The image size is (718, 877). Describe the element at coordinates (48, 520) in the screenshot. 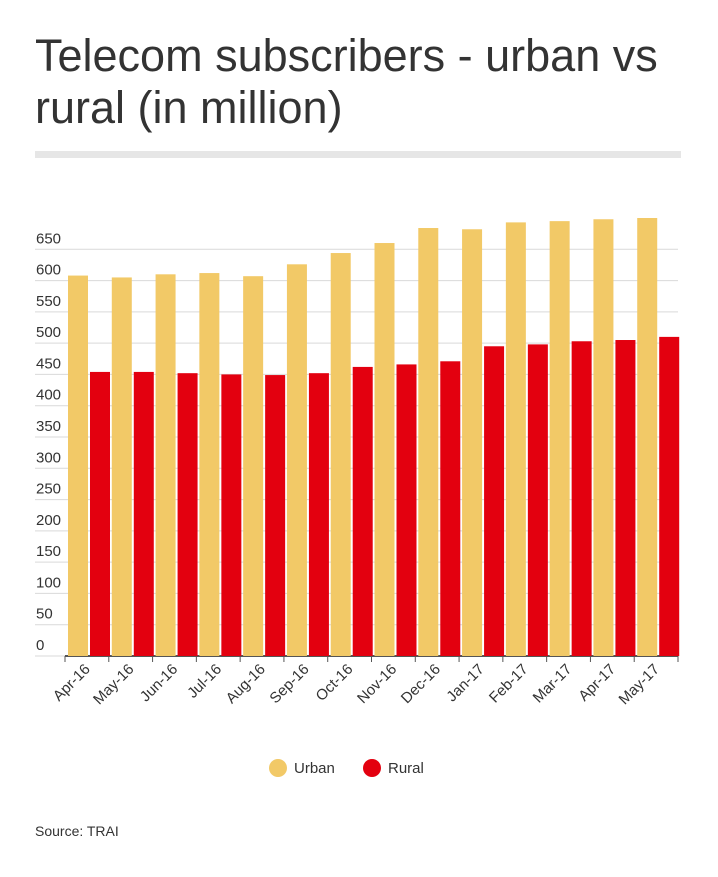

I see `y-tick-label: 200` at that location.